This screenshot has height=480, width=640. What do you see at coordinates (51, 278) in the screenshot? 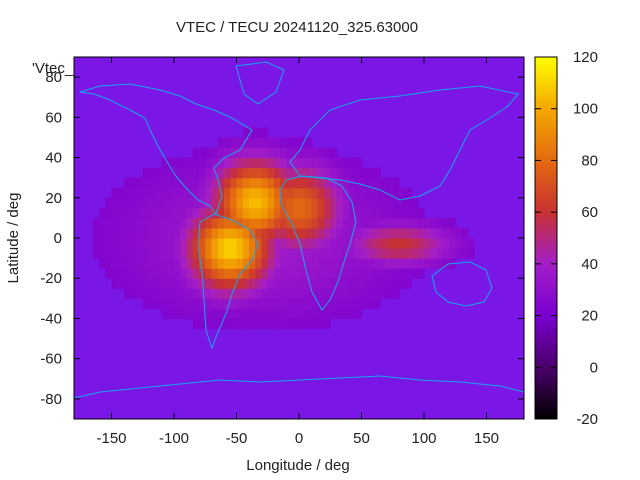
I see `y-tick-label: -20` at bounding box center [51, 278].